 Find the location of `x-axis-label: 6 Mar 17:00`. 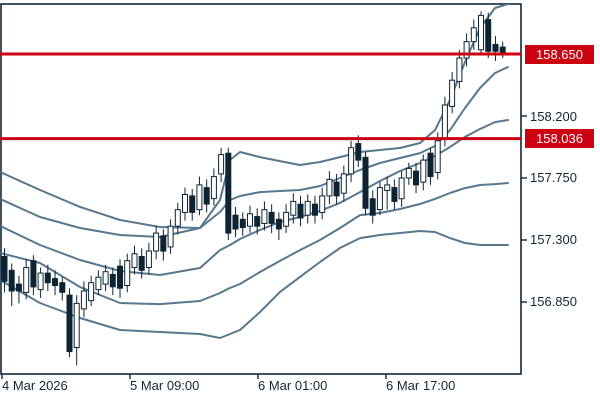

x-axis-label: 6 Mar 17:00 is located at coordinates (421, 385).